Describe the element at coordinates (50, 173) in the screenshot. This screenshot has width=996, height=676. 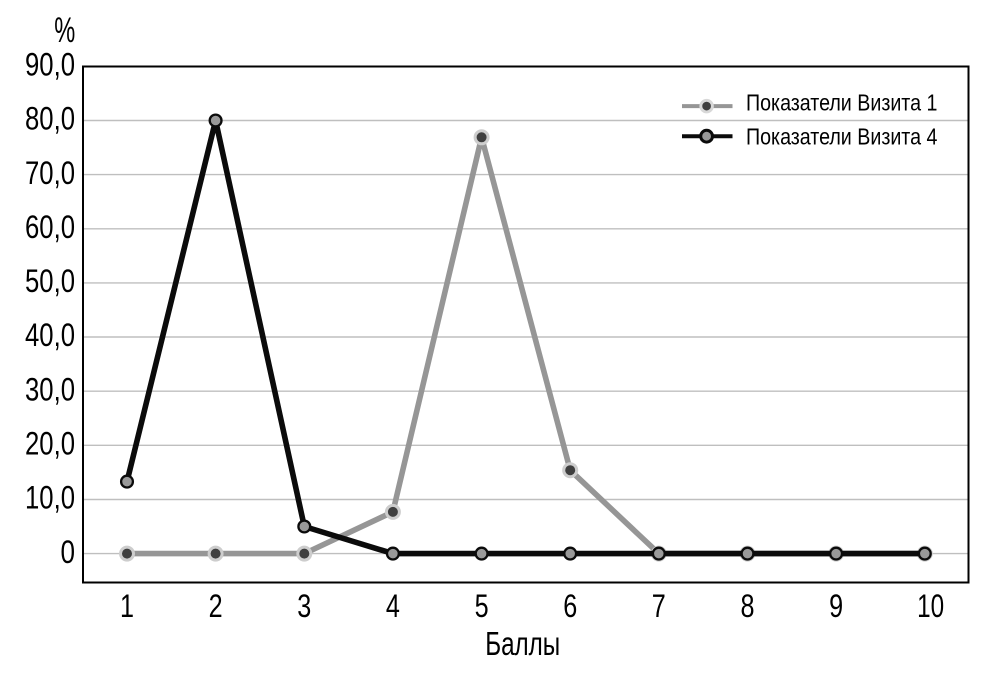
I see `svg-text: 70,0` at that location.